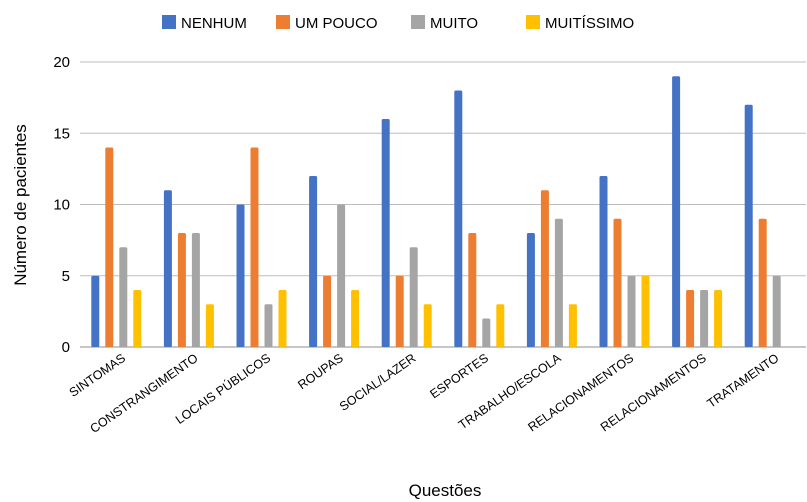  What do you see at coordinates (61, 133) in the screenshot?
I see `y-tick-label: 15` at bounding box center [61, 133].